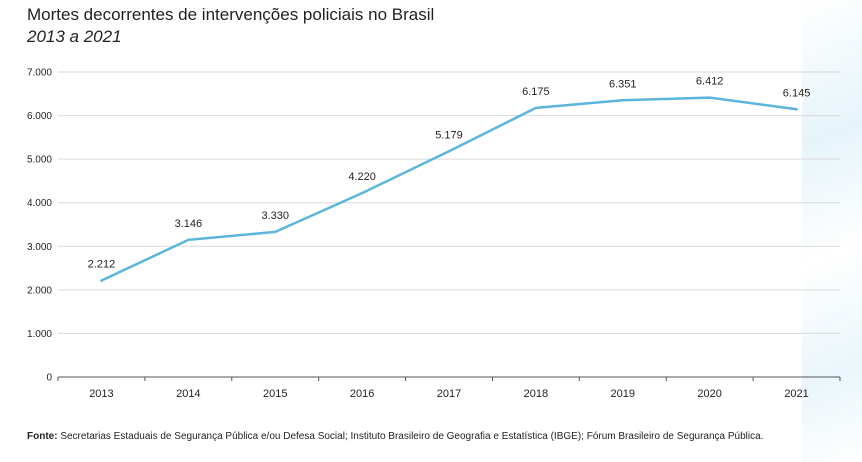 This screenshot has height=462, width=862. I want to click on decorative-background, so click(832, 231).